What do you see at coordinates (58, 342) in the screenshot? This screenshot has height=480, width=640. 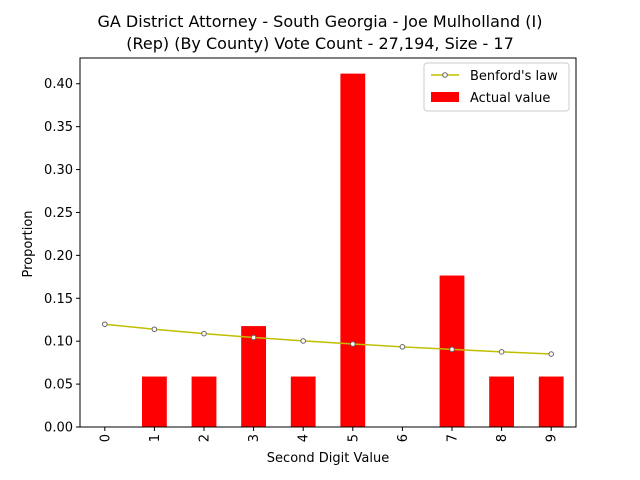 I see `y-tick-label: 0.10` at bounding box center [58, 342].